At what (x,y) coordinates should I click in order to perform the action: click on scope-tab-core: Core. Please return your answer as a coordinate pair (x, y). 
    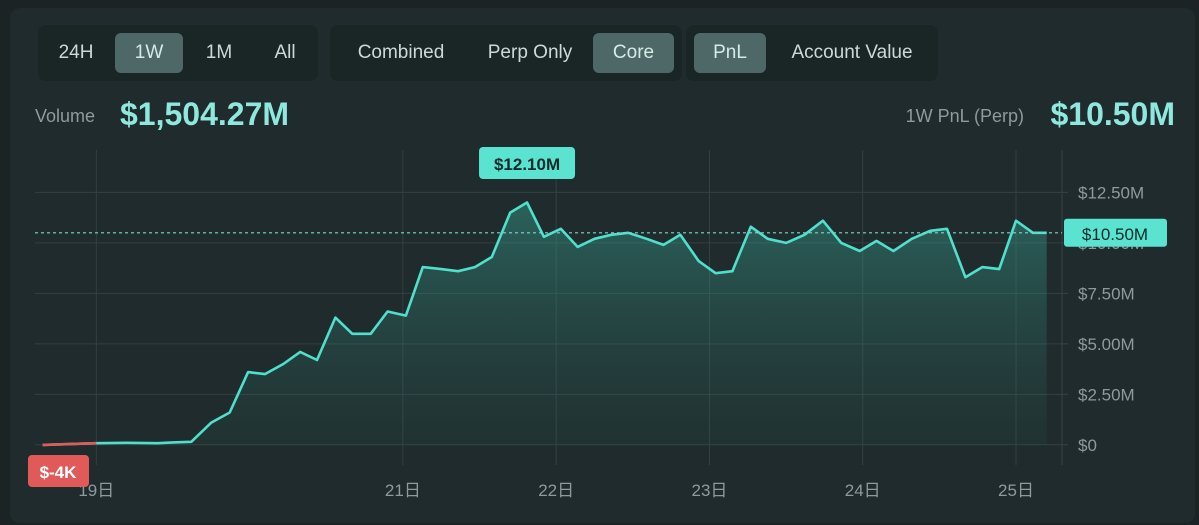
    Looking at the image, I should click on (633, 53).